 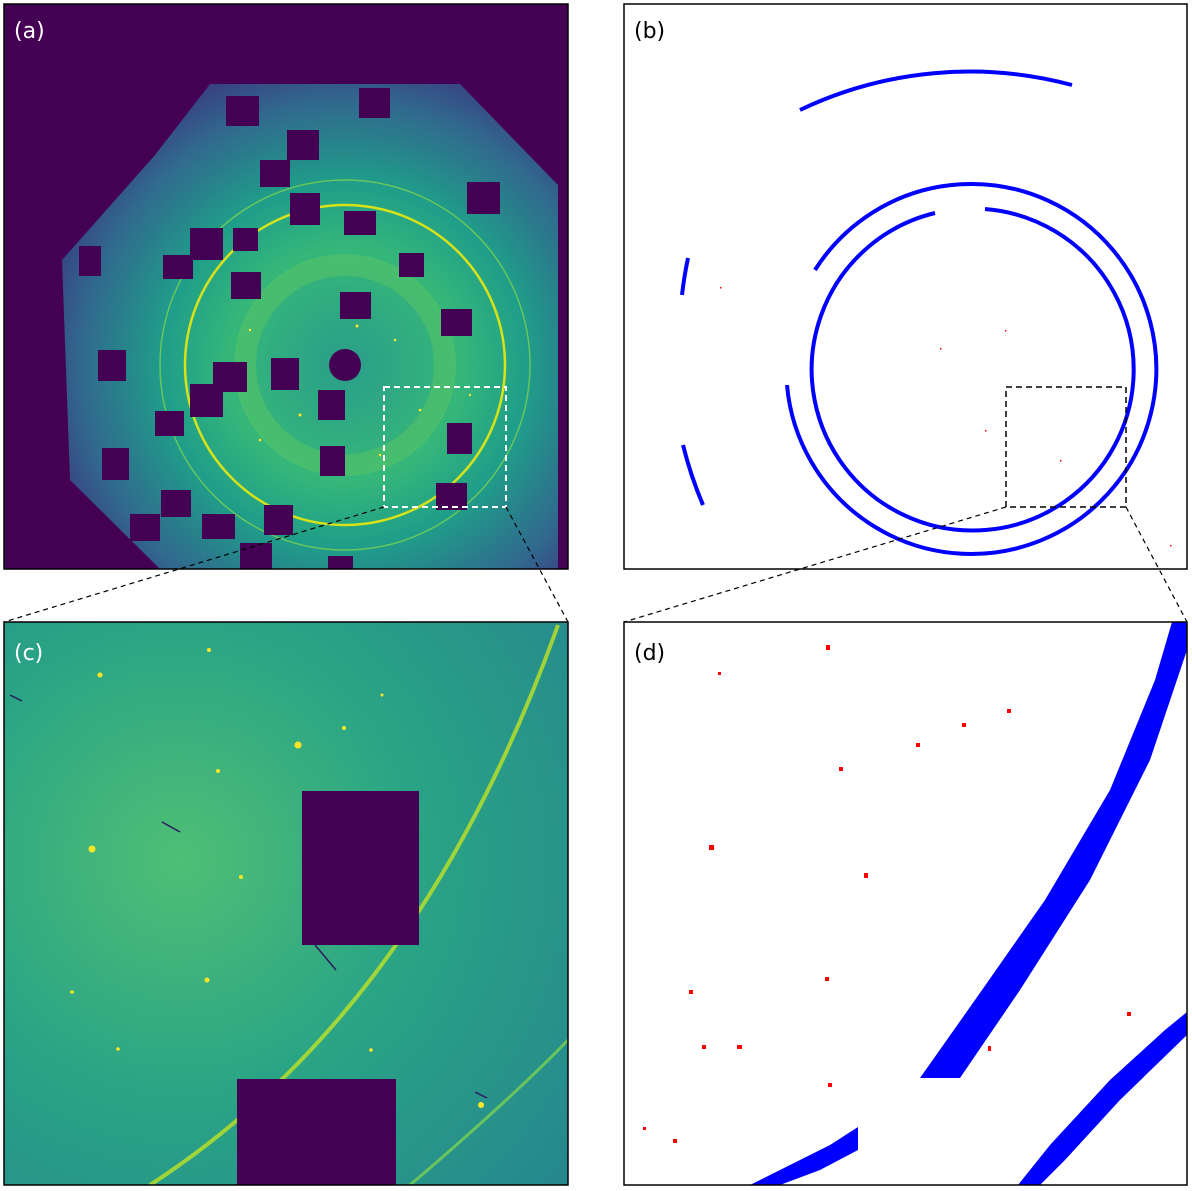 What do you see at coordinates (29, 31) in the screenshot?
I see `panel-a-label: (a)` at bounding box center [29, 31].